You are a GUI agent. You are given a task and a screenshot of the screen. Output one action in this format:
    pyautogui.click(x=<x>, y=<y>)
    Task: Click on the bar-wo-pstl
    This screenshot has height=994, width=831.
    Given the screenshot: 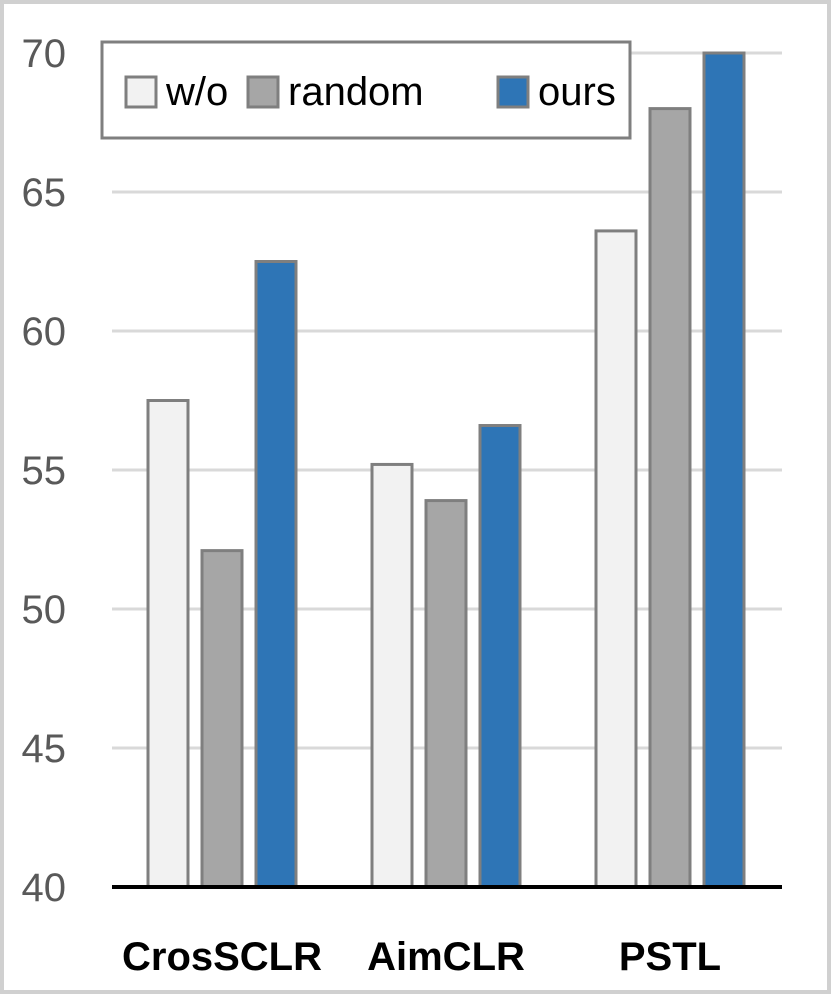 What is the action you would take?
    pyautogui.click(x=616, y=559)
    